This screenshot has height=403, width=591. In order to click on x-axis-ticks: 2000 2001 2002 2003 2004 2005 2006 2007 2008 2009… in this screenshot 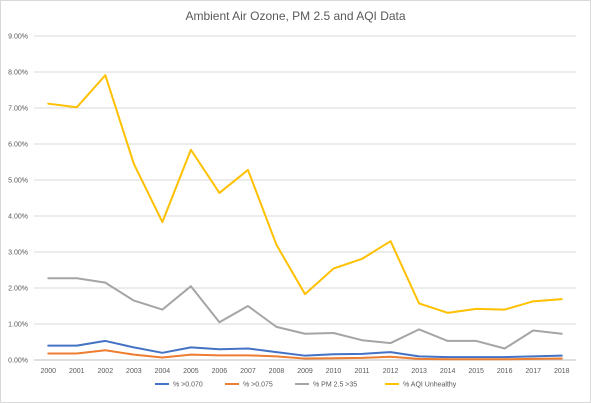, I will do `click(304, 371)`.